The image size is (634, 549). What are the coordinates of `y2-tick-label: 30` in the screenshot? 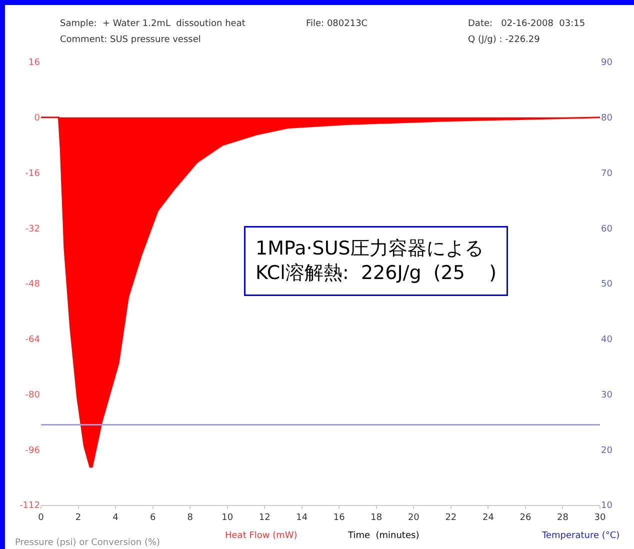 It's located at (607, 395).